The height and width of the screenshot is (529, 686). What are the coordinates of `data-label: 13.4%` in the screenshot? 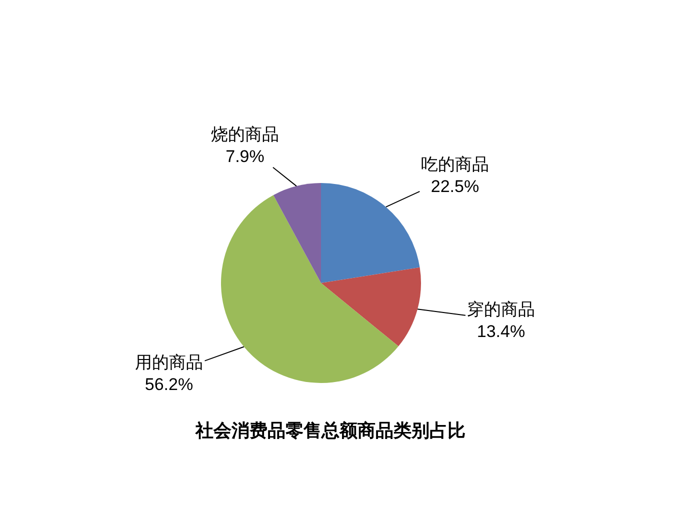 It's located at (501, 332).